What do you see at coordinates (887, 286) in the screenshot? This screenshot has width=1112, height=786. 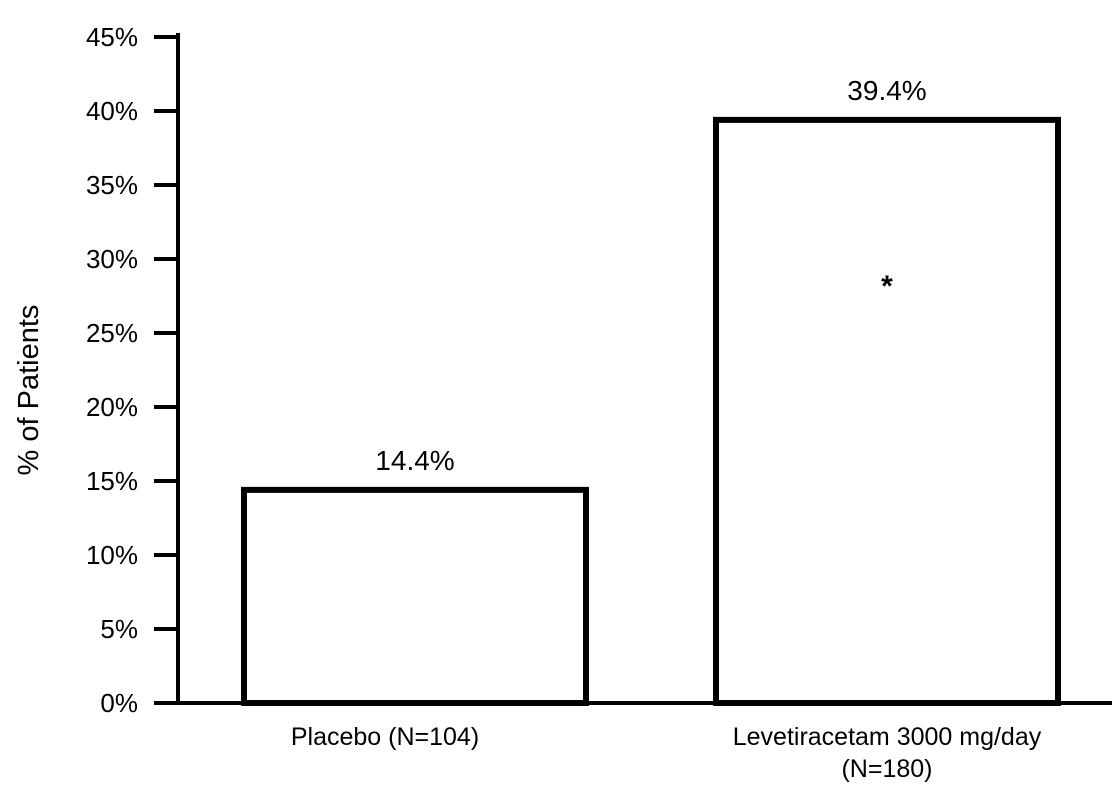 I see `significance-marker: *` at bounding box center [887, 286].